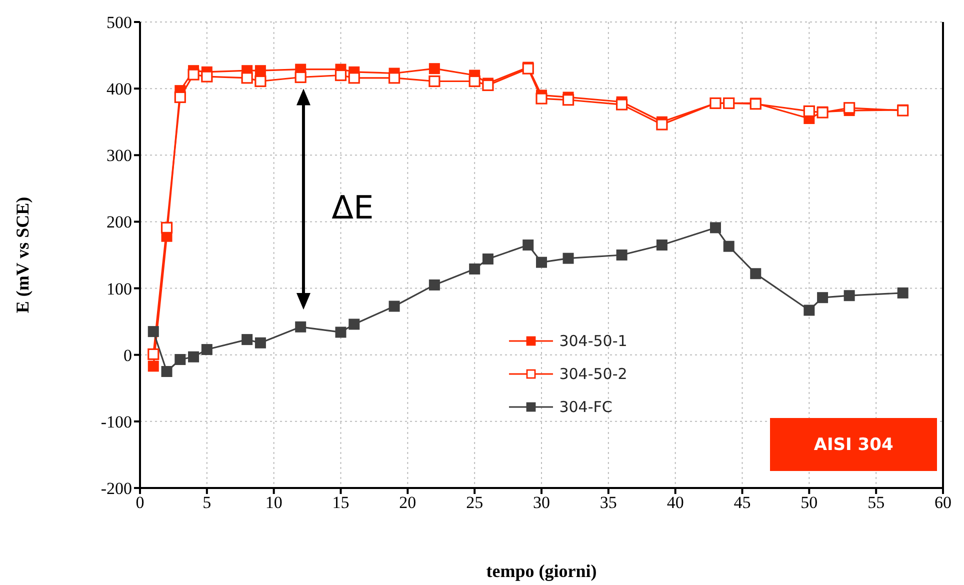 The image size is (964, 585). I want to click on x-tick-label: 55, so click(876, 502).